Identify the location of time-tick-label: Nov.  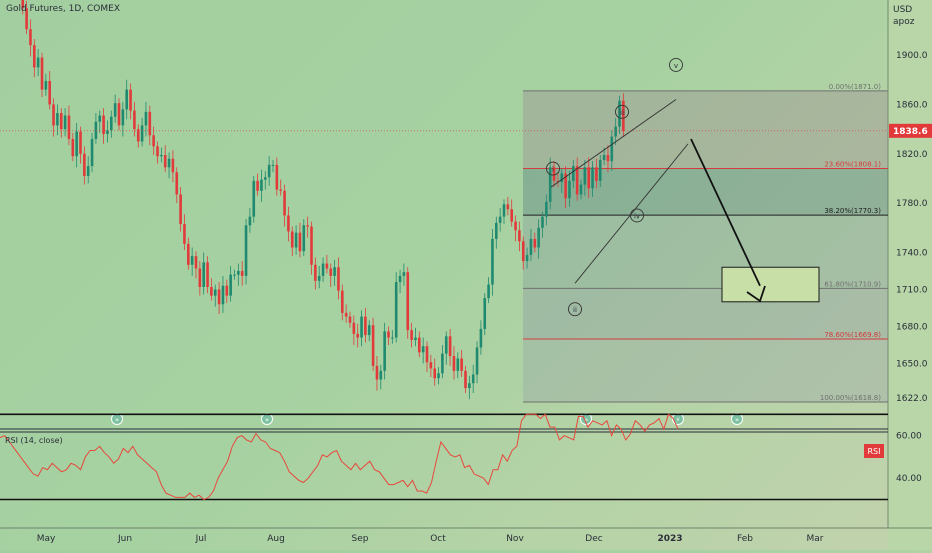
(515, 539).